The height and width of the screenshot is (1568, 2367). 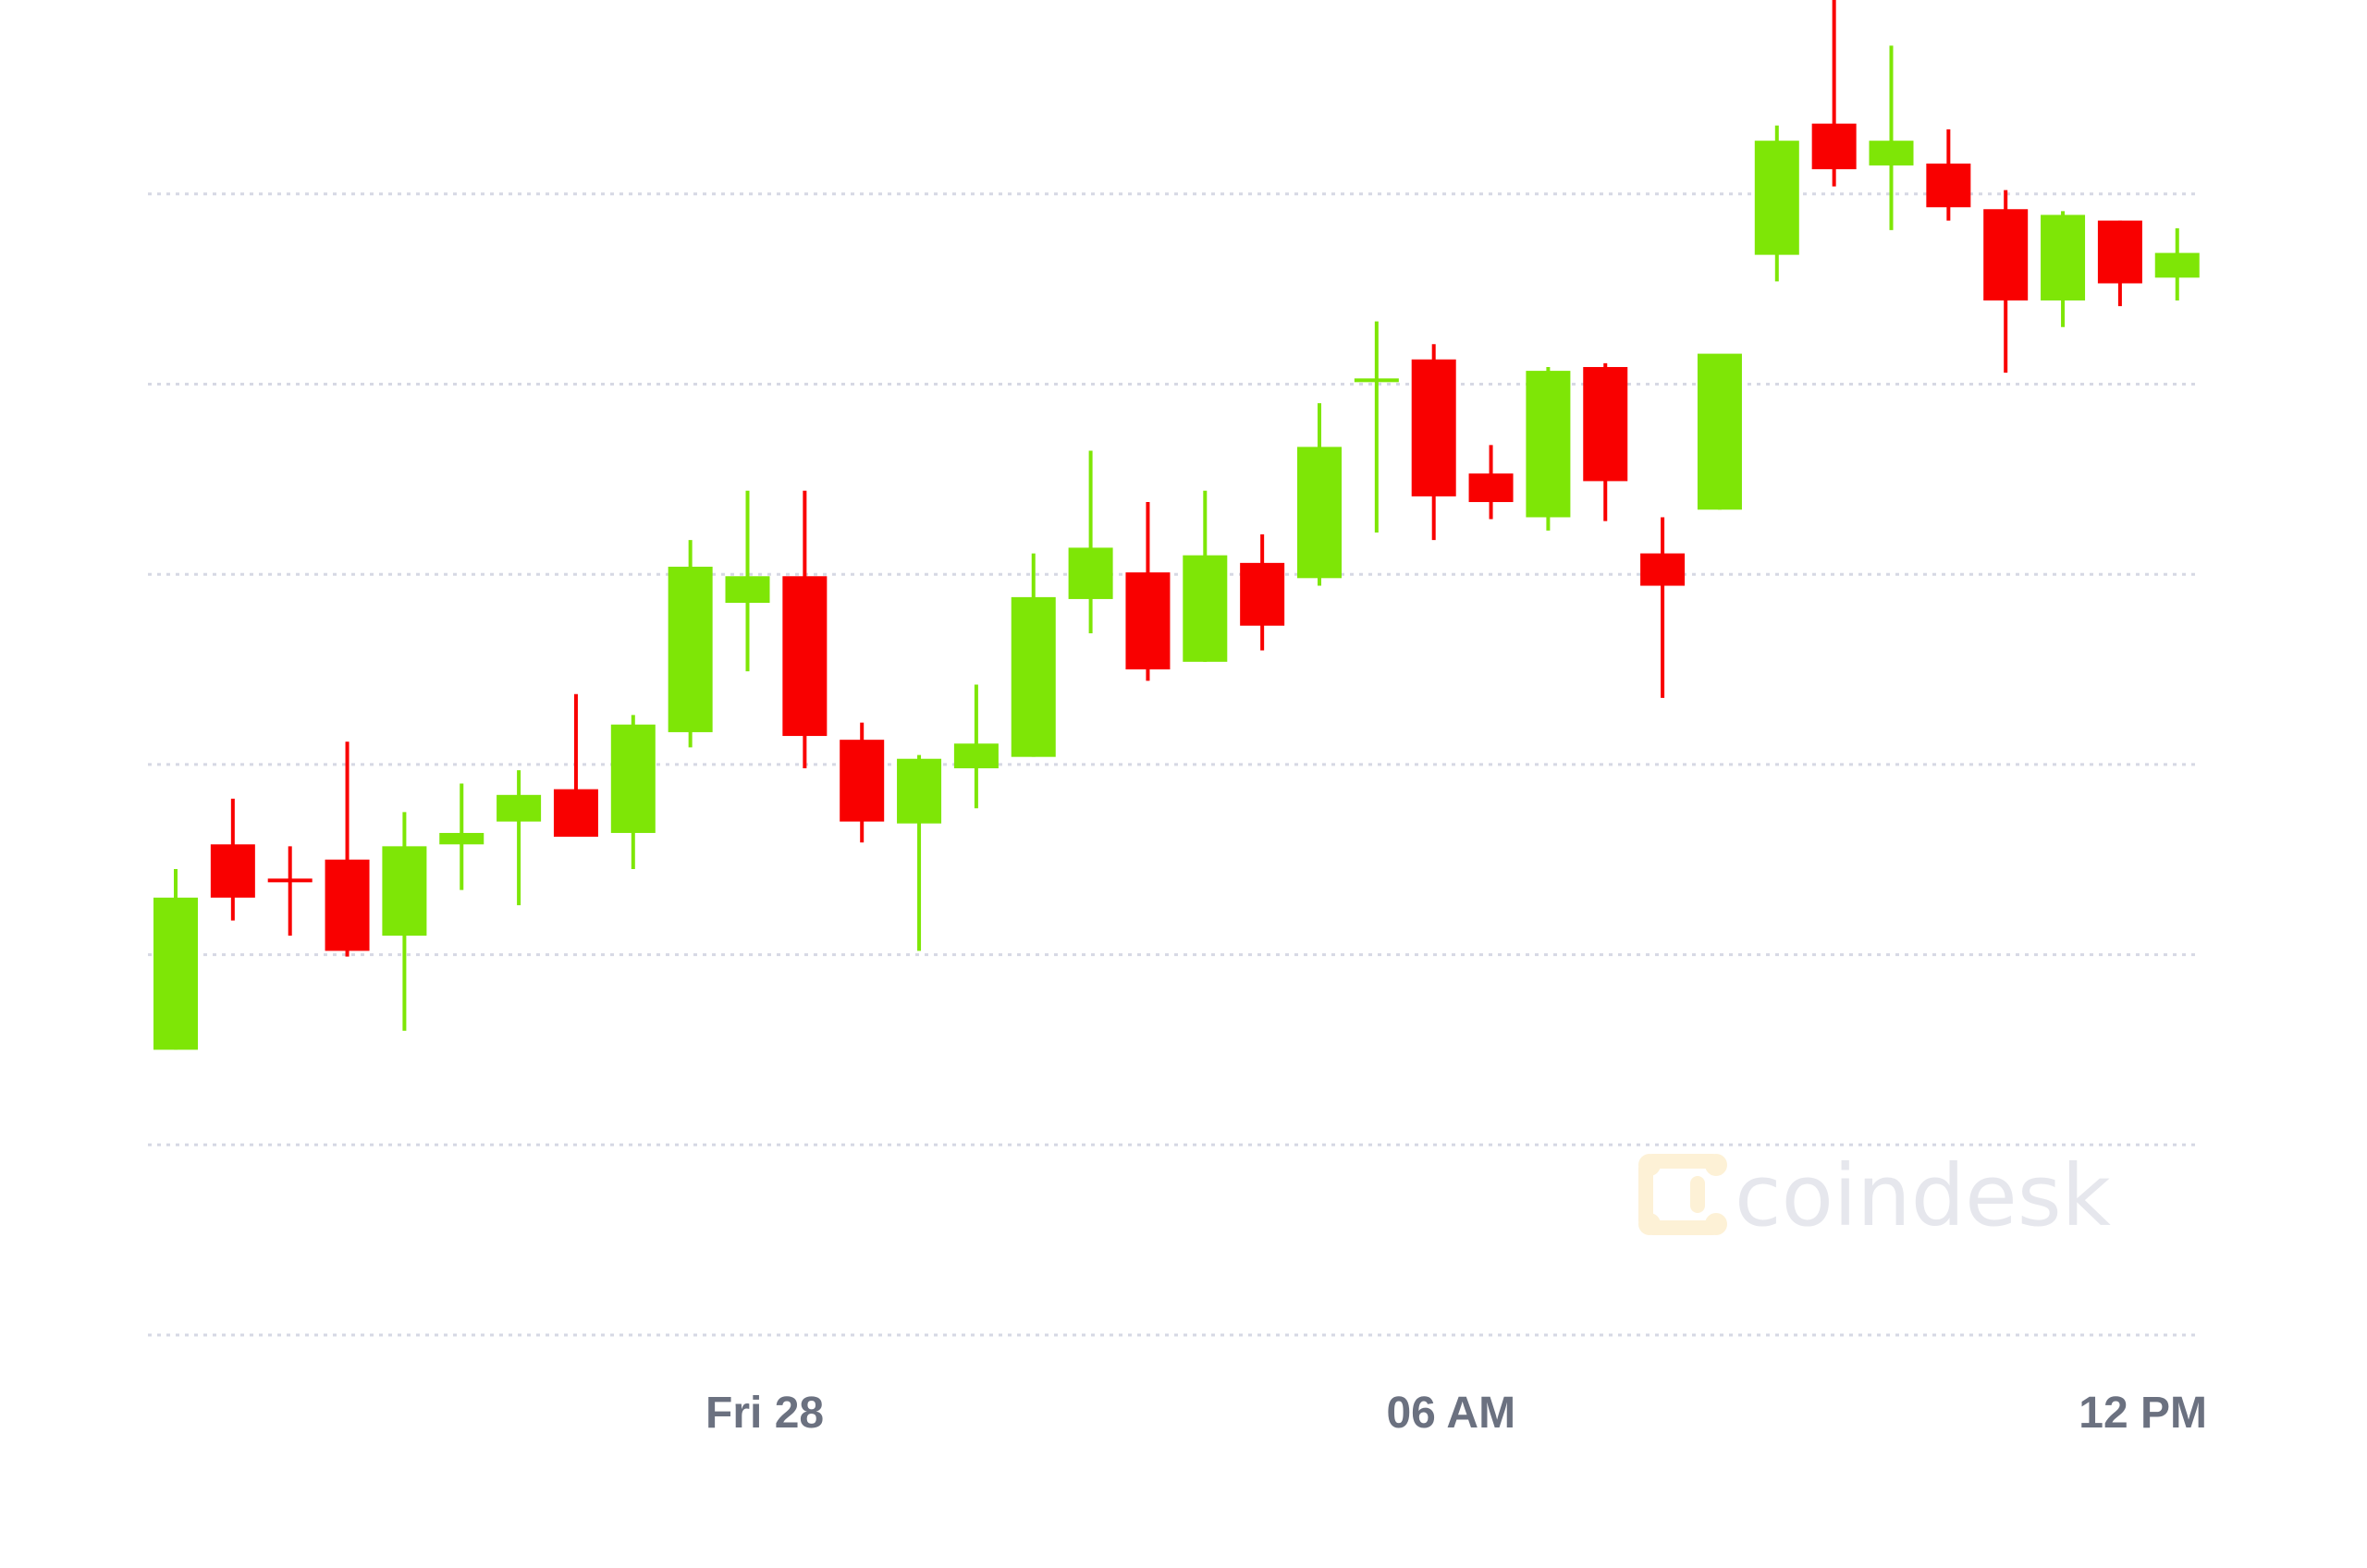 What do you see at coordinates (347, 849) in the screenshot?
I see `candle-c04` at bounding box center [347, 849].